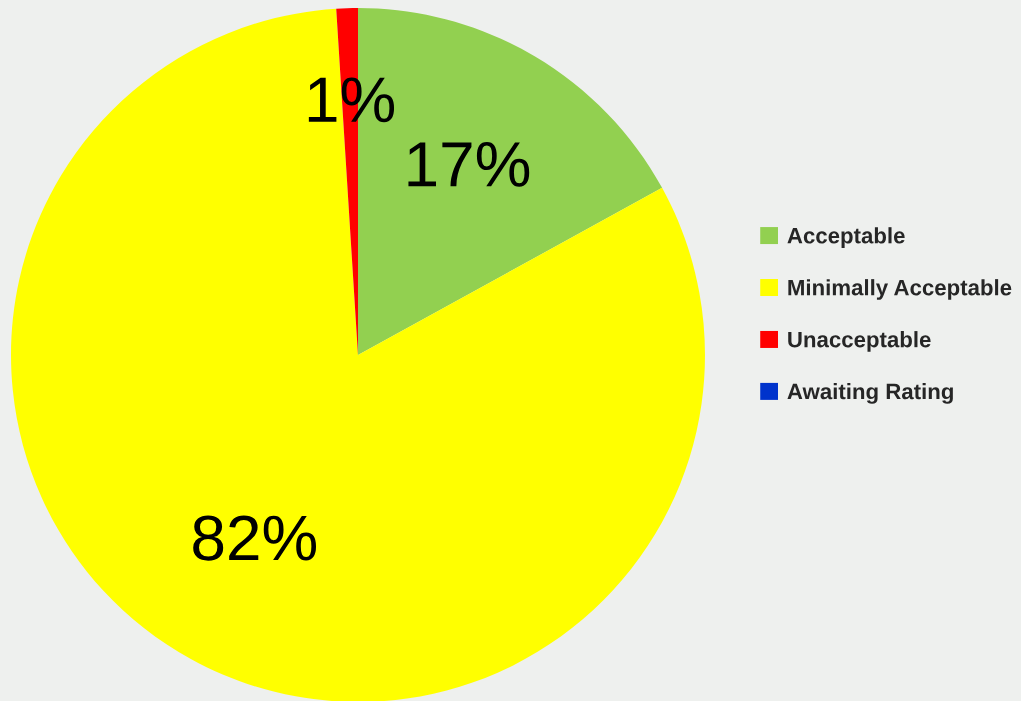 This screenshot has height=701, width=1021. I want to click on legend-label: Awaiting Rating, so click(870, 393).